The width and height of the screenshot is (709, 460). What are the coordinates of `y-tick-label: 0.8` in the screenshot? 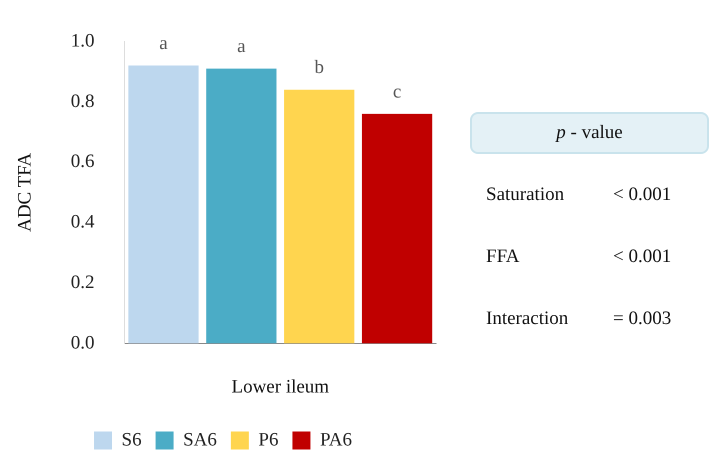 It's located at (82, 101).